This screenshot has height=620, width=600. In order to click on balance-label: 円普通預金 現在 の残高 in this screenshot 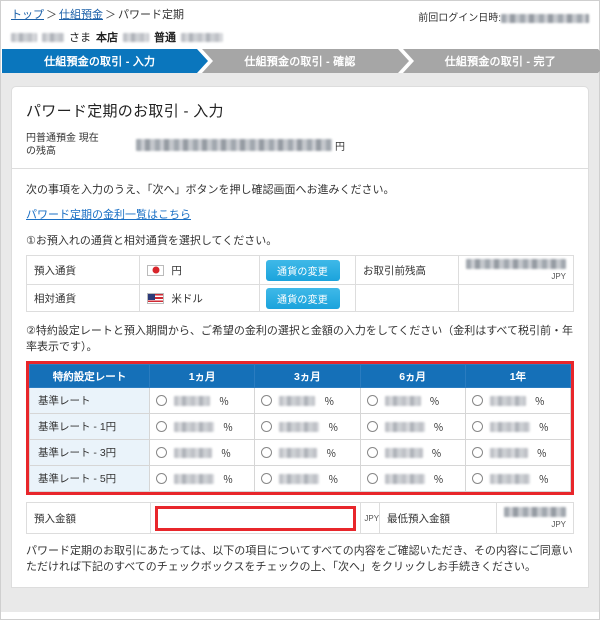, I will do `click(81, 145)`.